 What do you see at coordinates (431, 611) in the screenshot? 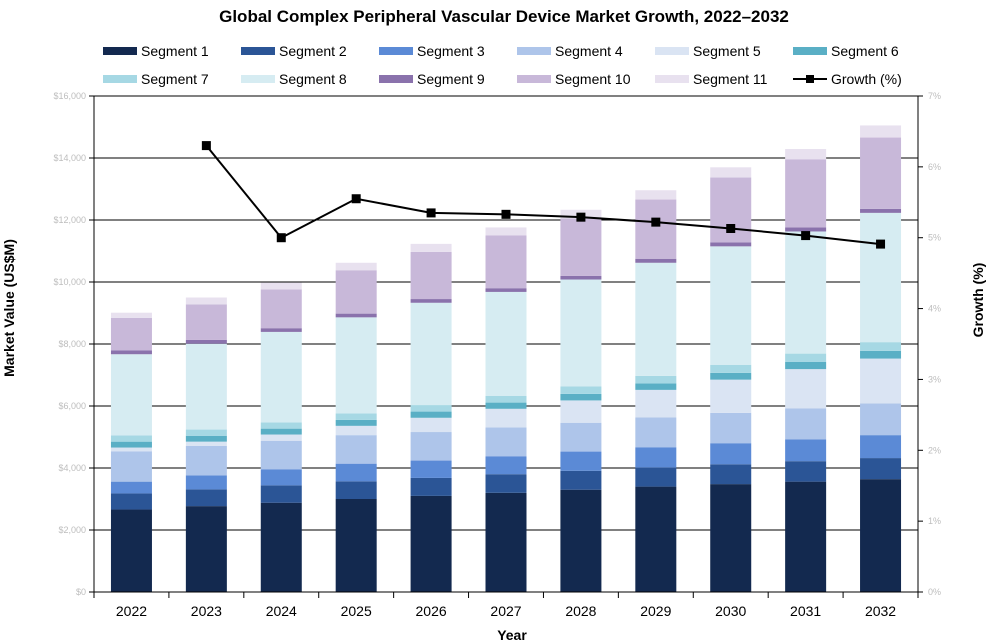
I see `x-tick-label: 2026` at bounding box center [431, 611].